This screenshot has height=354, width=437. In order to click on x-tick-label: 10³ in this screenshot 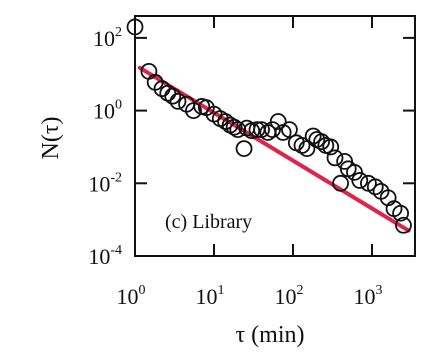, I will do `click(368, 296)`.